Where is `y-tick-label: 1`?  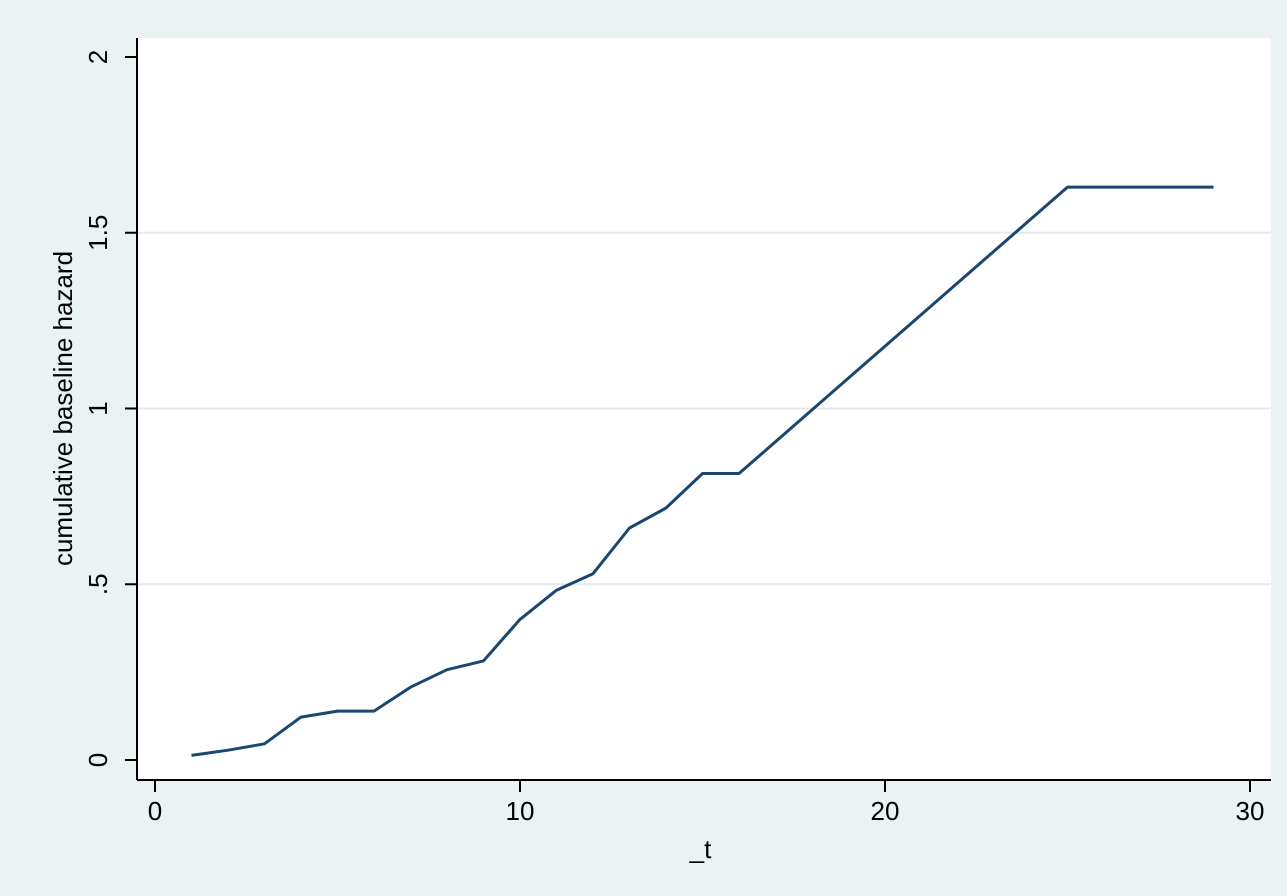 y-tick-label: 1 is located at coordinates (98, 408).